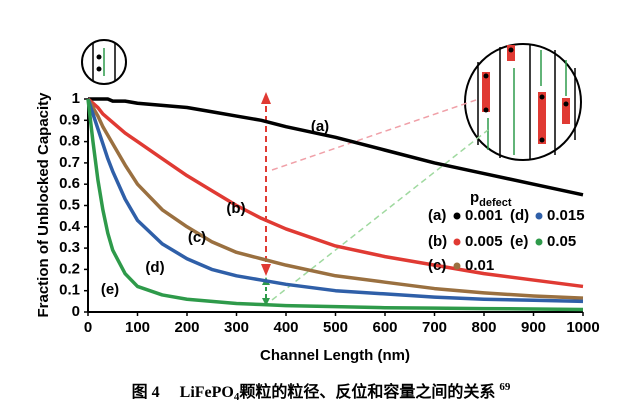  What do you see at coordinates (69, 162) in the screenshot?
I see `y-tick-label: 0.7` at bounding box center [69, 162].